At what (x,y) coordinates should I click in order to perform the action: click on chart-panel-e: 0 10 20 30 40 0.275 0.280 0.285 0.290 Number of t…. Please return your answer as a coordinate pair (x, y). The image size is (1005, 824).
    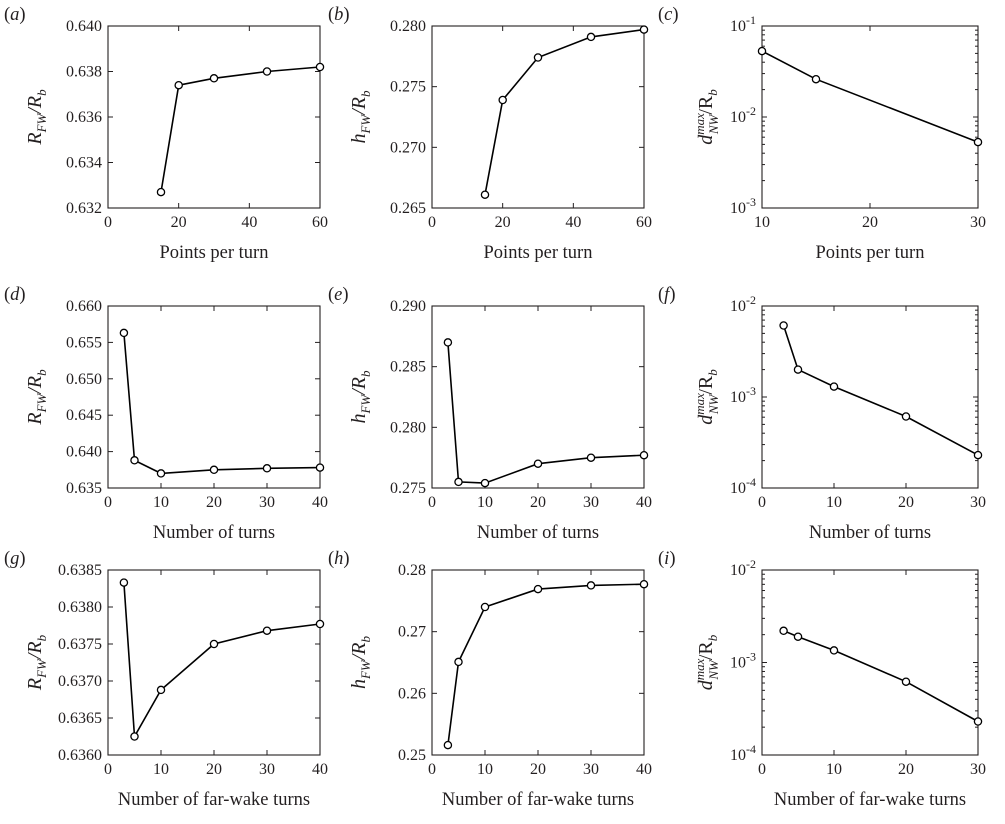
    Looking at the image, I should click on (490, 414).